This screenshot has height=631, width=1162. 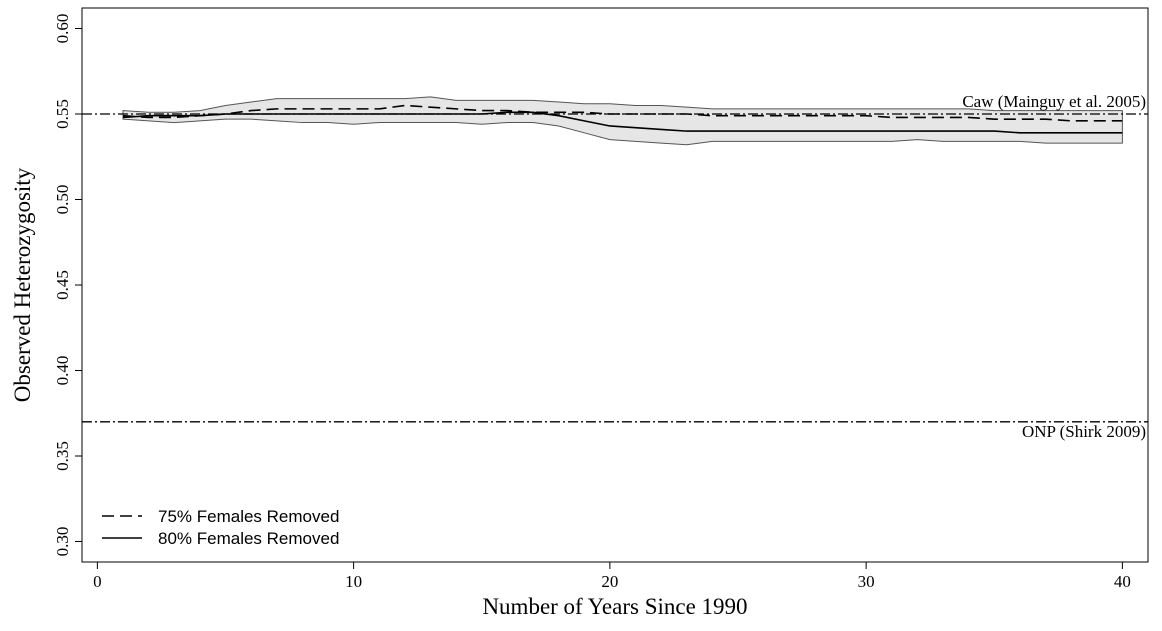 What do you see at coordinates (62, 200) in the screenshot?
I see `y-tick-label: 0.50` at bounding box center [62, 200].